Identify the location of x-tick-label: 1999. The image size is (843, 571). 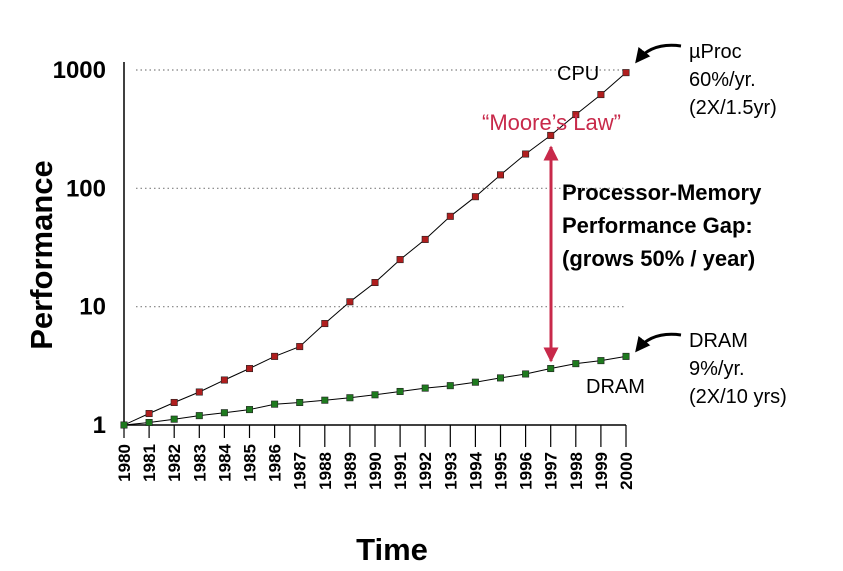
(601, 471).